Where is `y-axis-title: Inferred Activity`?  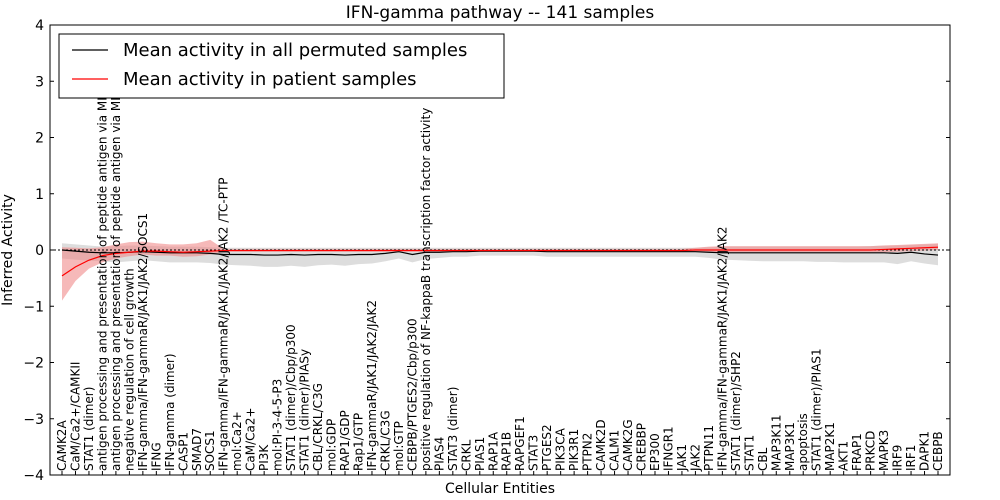 y-axis-title: Inferred Activity is located at coordinates (8, 250).